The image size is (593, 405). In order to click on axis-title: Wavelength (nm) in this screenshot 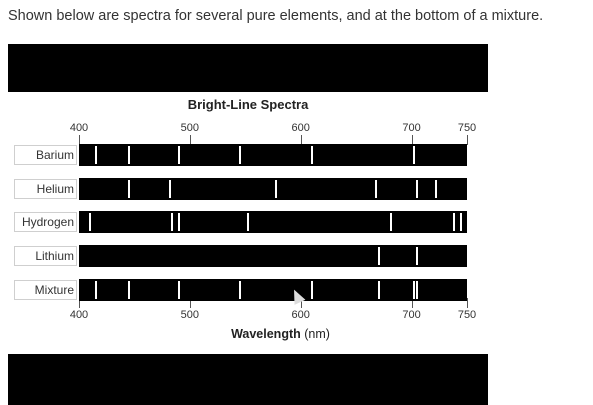, I will do `click(280, 334)`.